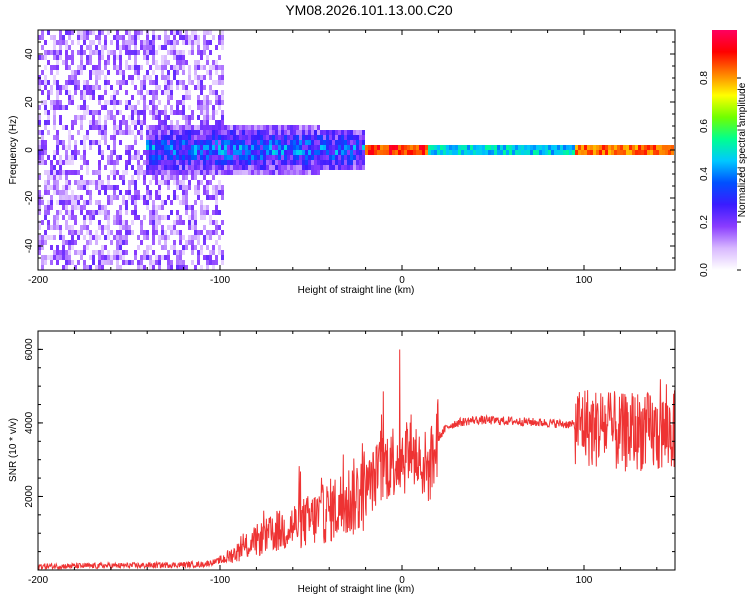 This screenshot has width=750, height=600. Describe the element at coordinates (704, 78) in the screenshot. I see `colorbar-tick-label: 0.8` at that location.